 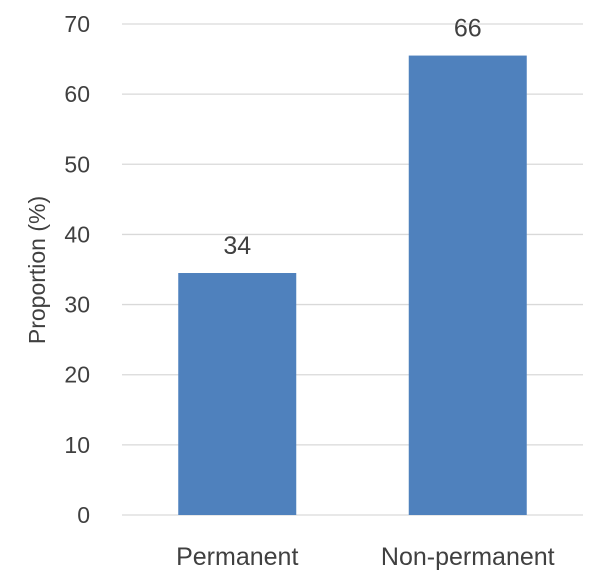 I want to click on y-axis-title: Proportion (%), so click(x=37, y=270).